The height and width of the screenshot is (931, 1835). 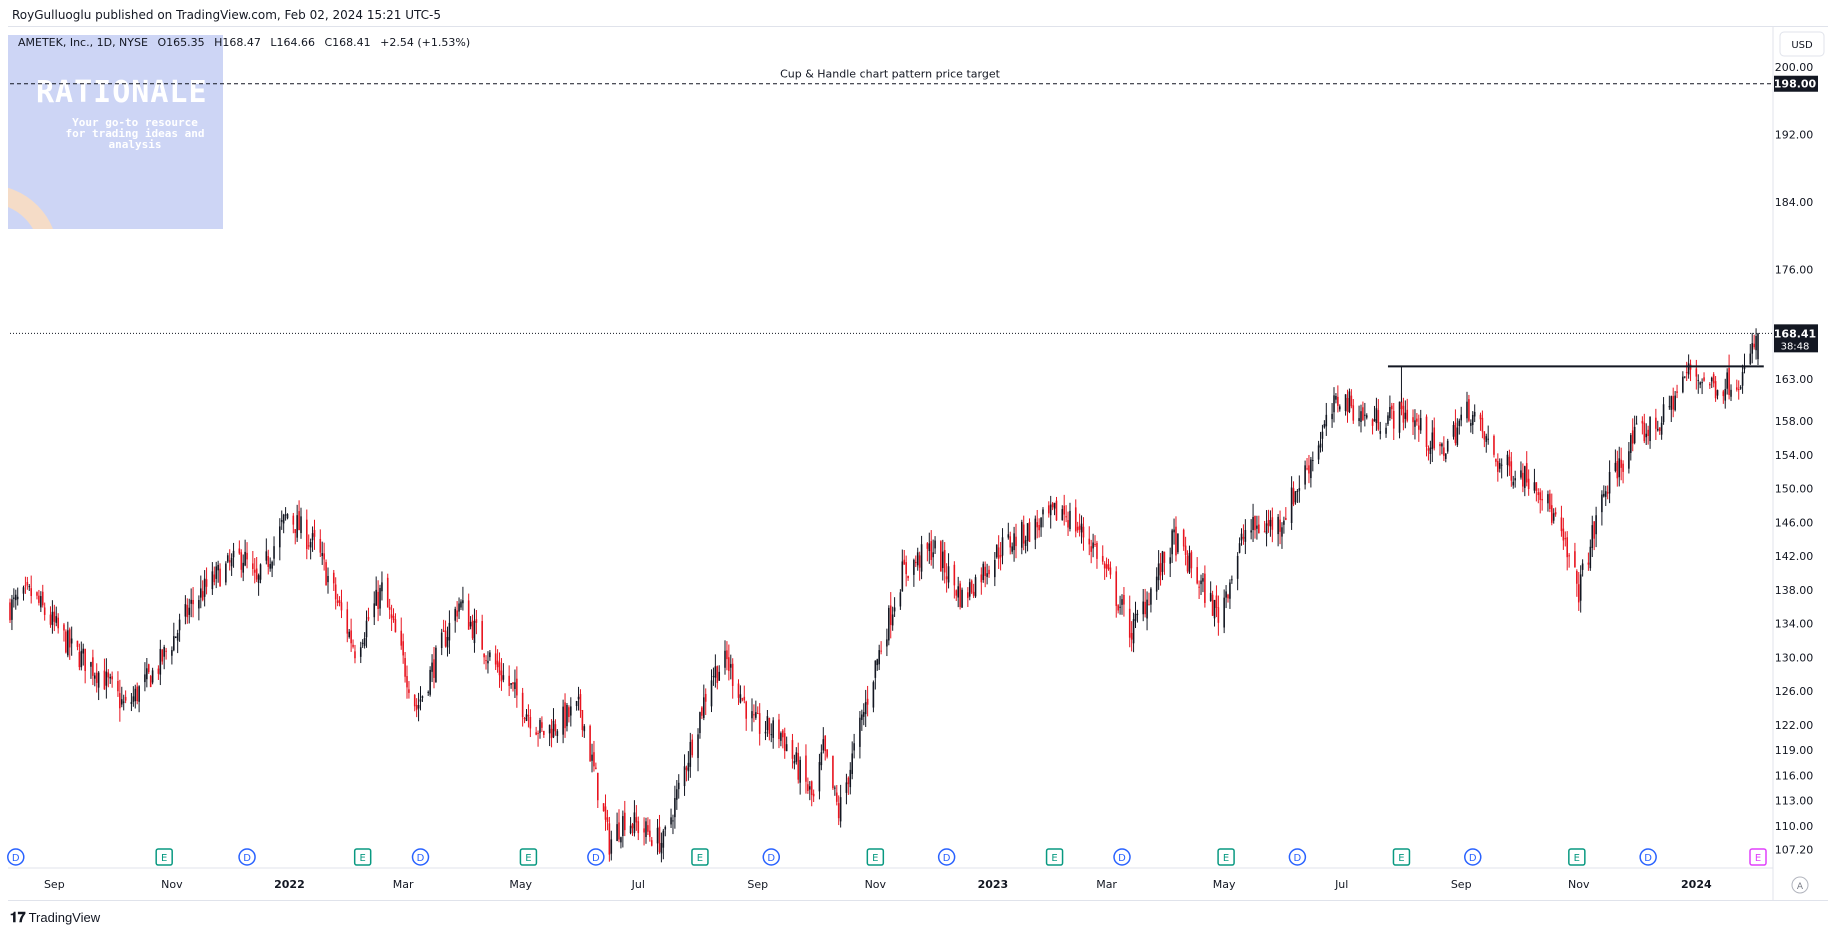 I want to click on legend-close: C168.41, so click(x=347, y=42).